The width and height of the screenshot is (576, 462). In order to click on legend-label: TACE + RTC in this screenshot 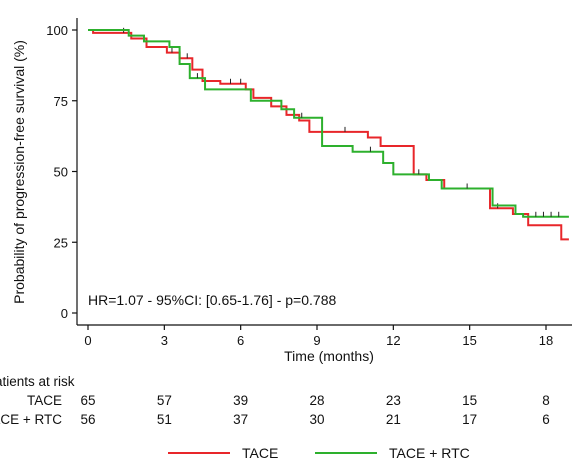, I will do `click(429, 453)`.